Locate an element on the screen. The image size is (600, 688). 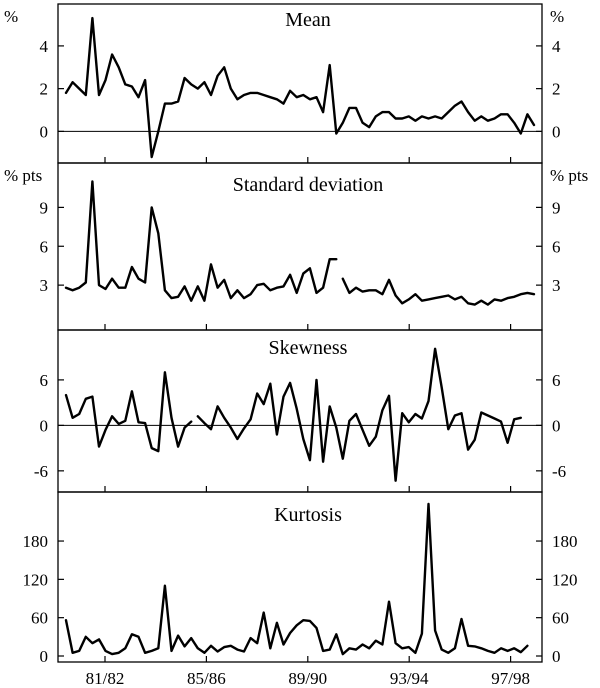
x-tick-label: 85/86 is located at coordinates (206, 678).